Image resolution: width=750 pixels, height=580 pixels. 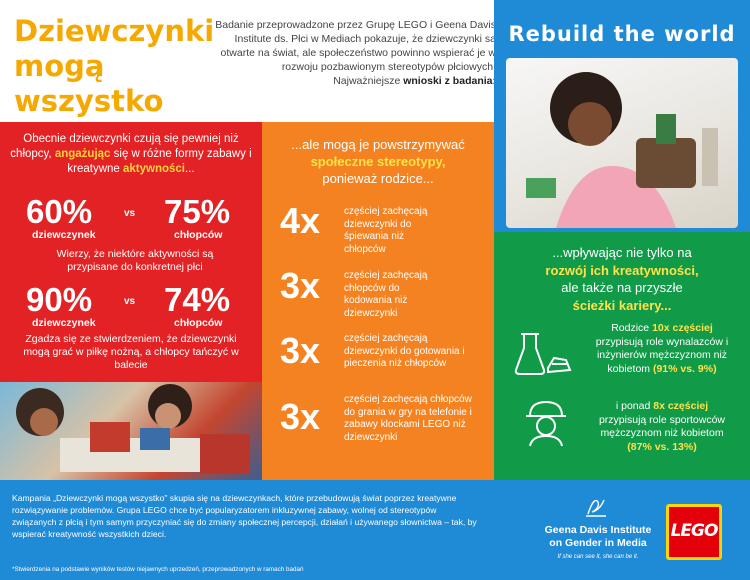 I want to click on stat2-girls-value: 90%, so click(x=59, y=299).